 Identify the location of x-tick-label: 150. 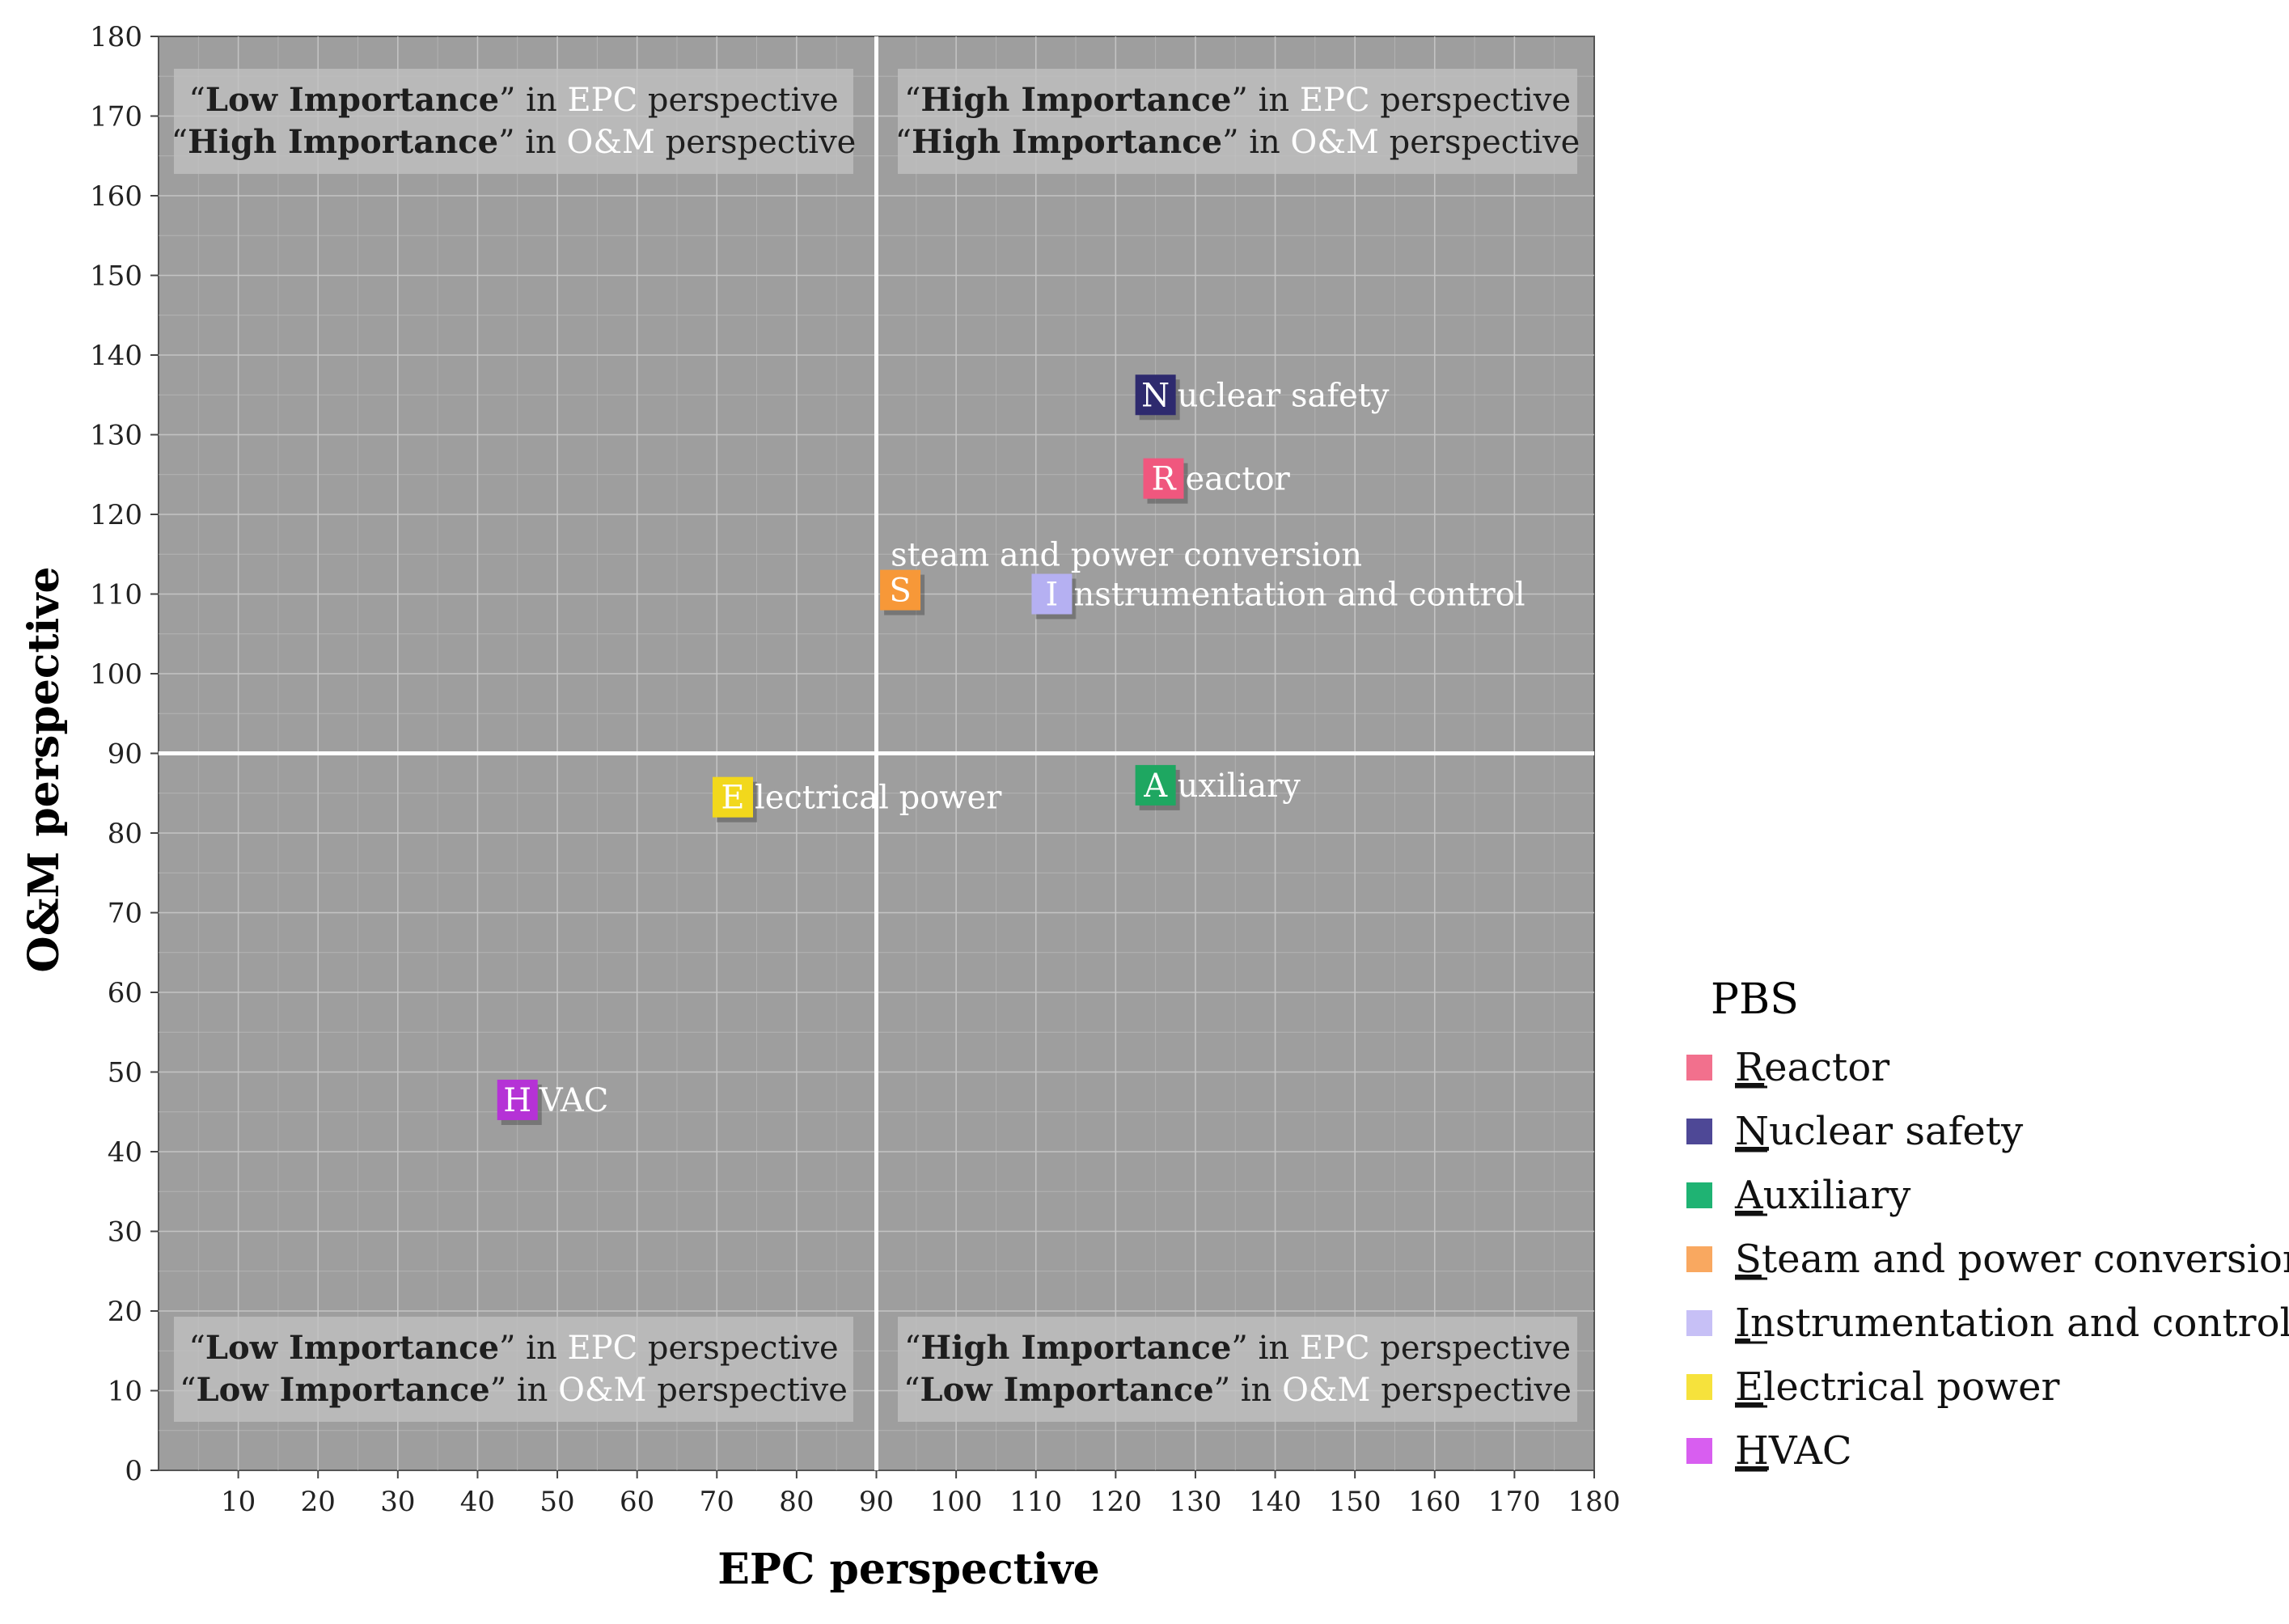
(1355, 1502).